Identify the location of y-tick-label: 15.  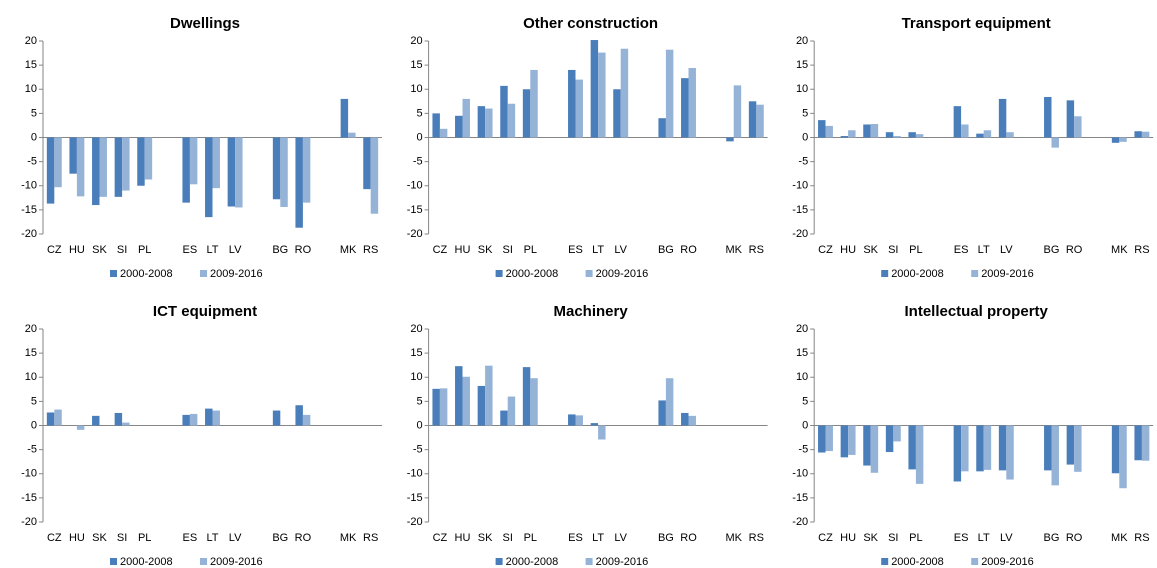
(802, 65).